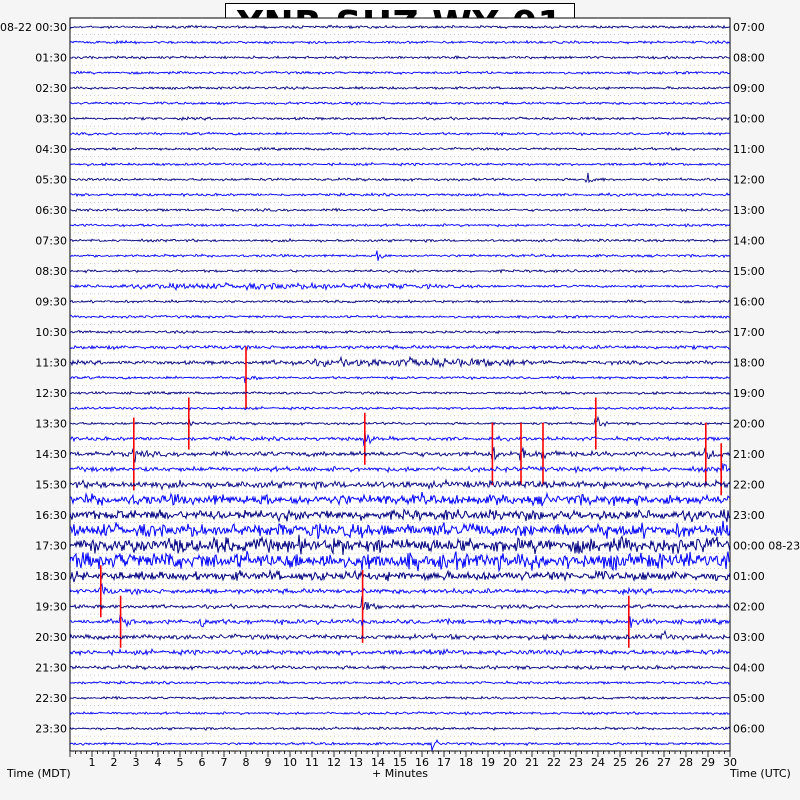 This screenshot has width=800, height=800. Describe the element at coordinates (554, 762) in the screenshot. I see `x-tick-label: 22` at that location.